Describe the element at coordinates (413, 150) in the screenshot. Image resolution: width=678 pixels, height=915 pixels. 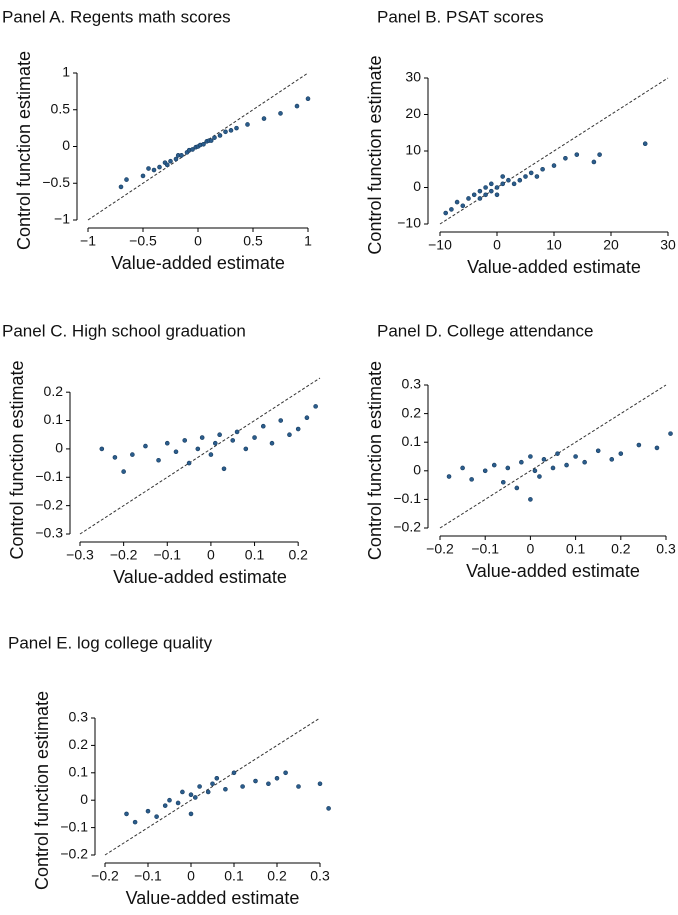
I see `y-tick-label: 10` at that location.